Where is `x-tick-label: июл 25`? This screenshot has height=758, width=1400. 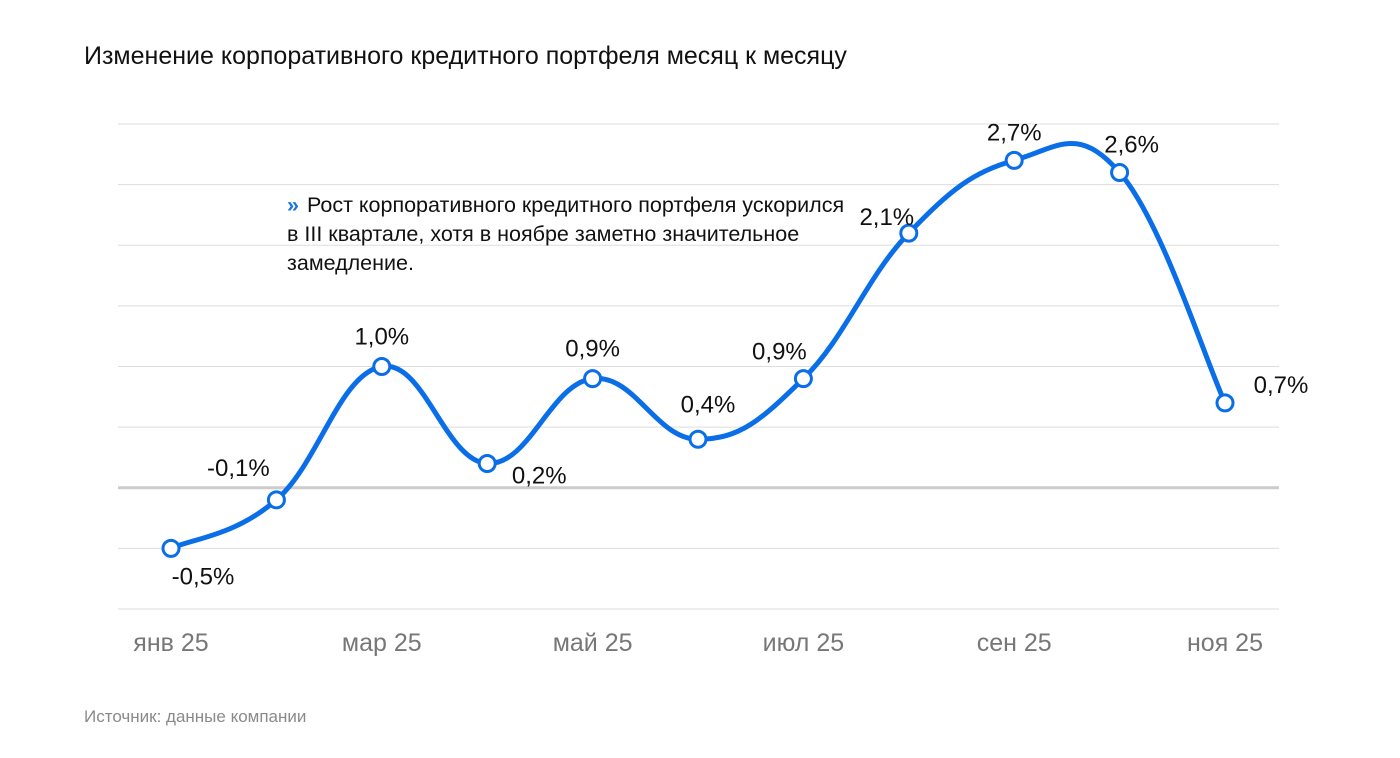 x-tick-label: июл 25 is located at coordinates (804, 643).